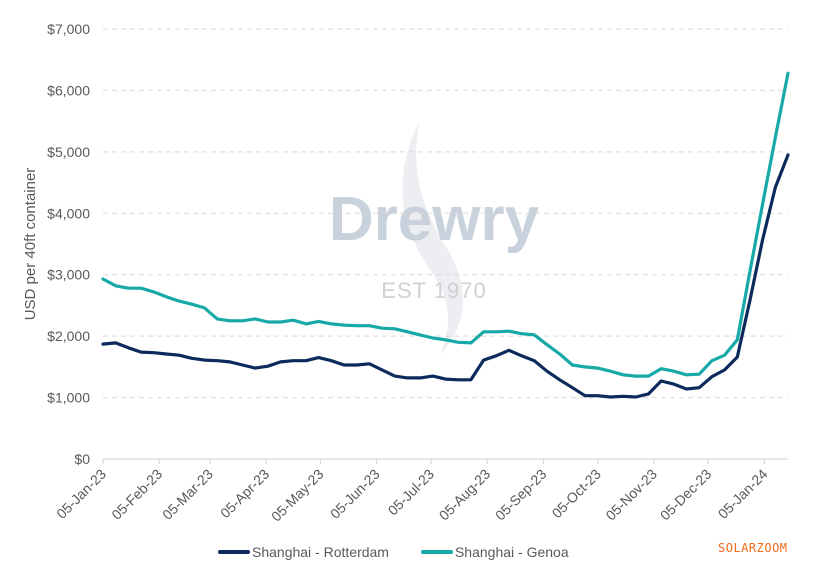 The image size is (818, 583). I want to click on flame-logo-icon, so click(433, 237).